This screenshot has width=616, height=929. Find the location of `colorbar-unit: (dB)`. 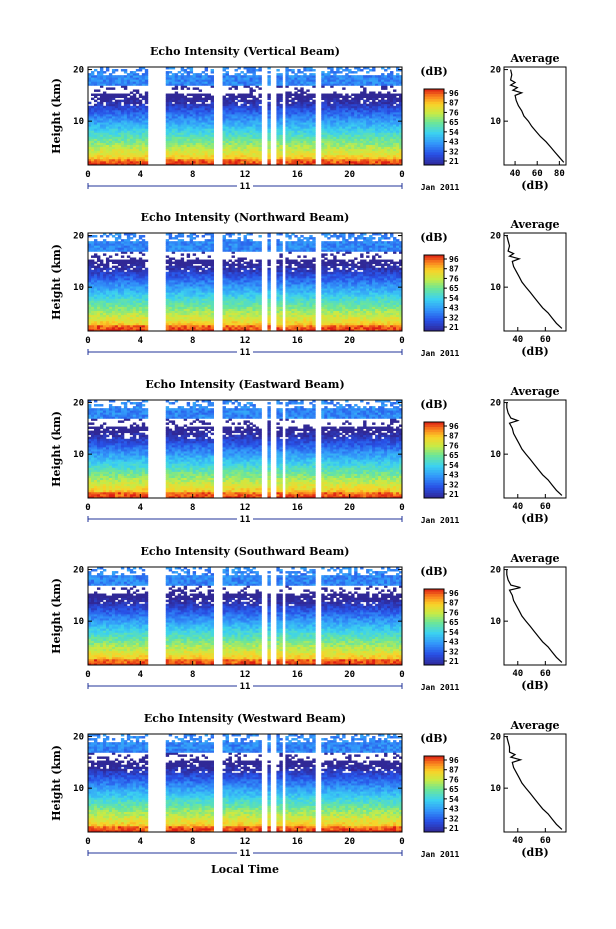

colorbar-unit: (dB) is located at coordinates (433, 71).